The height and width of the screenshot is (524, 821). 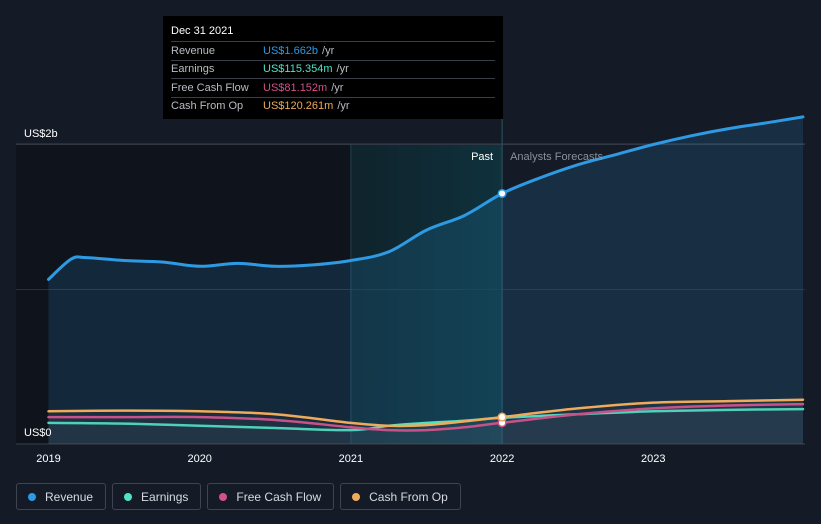 I want to click on earnings-area, so click(x=425, y=426).